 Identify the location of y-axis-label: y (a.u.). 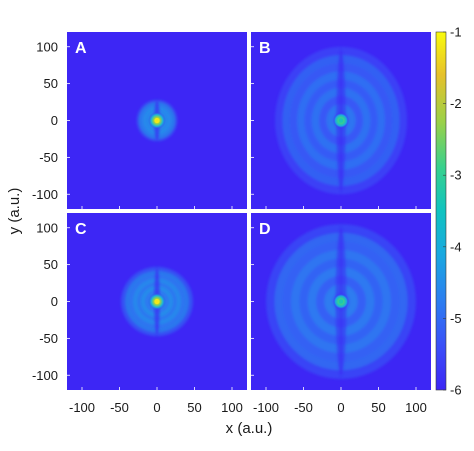
(14, 211).